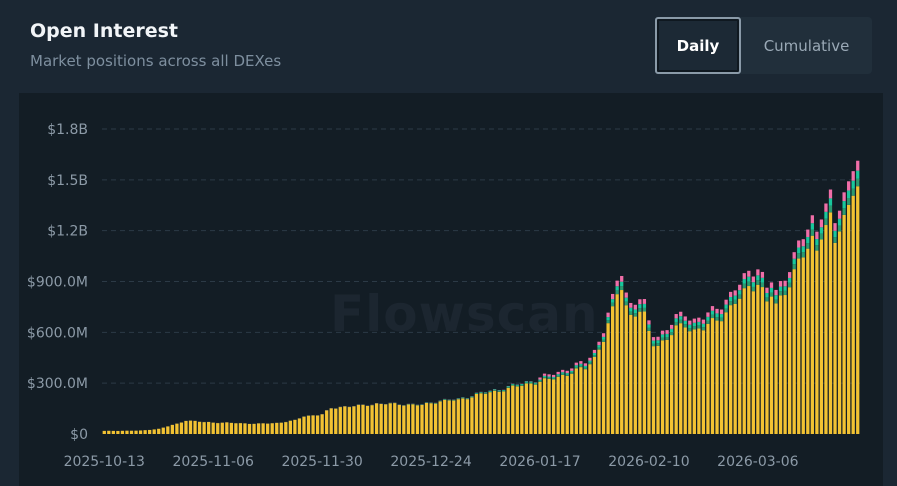 The image size is (897, 486). Describe the element at coordinates (698, 45) in the screenshot. I see `daily-button: Daily` at that location.